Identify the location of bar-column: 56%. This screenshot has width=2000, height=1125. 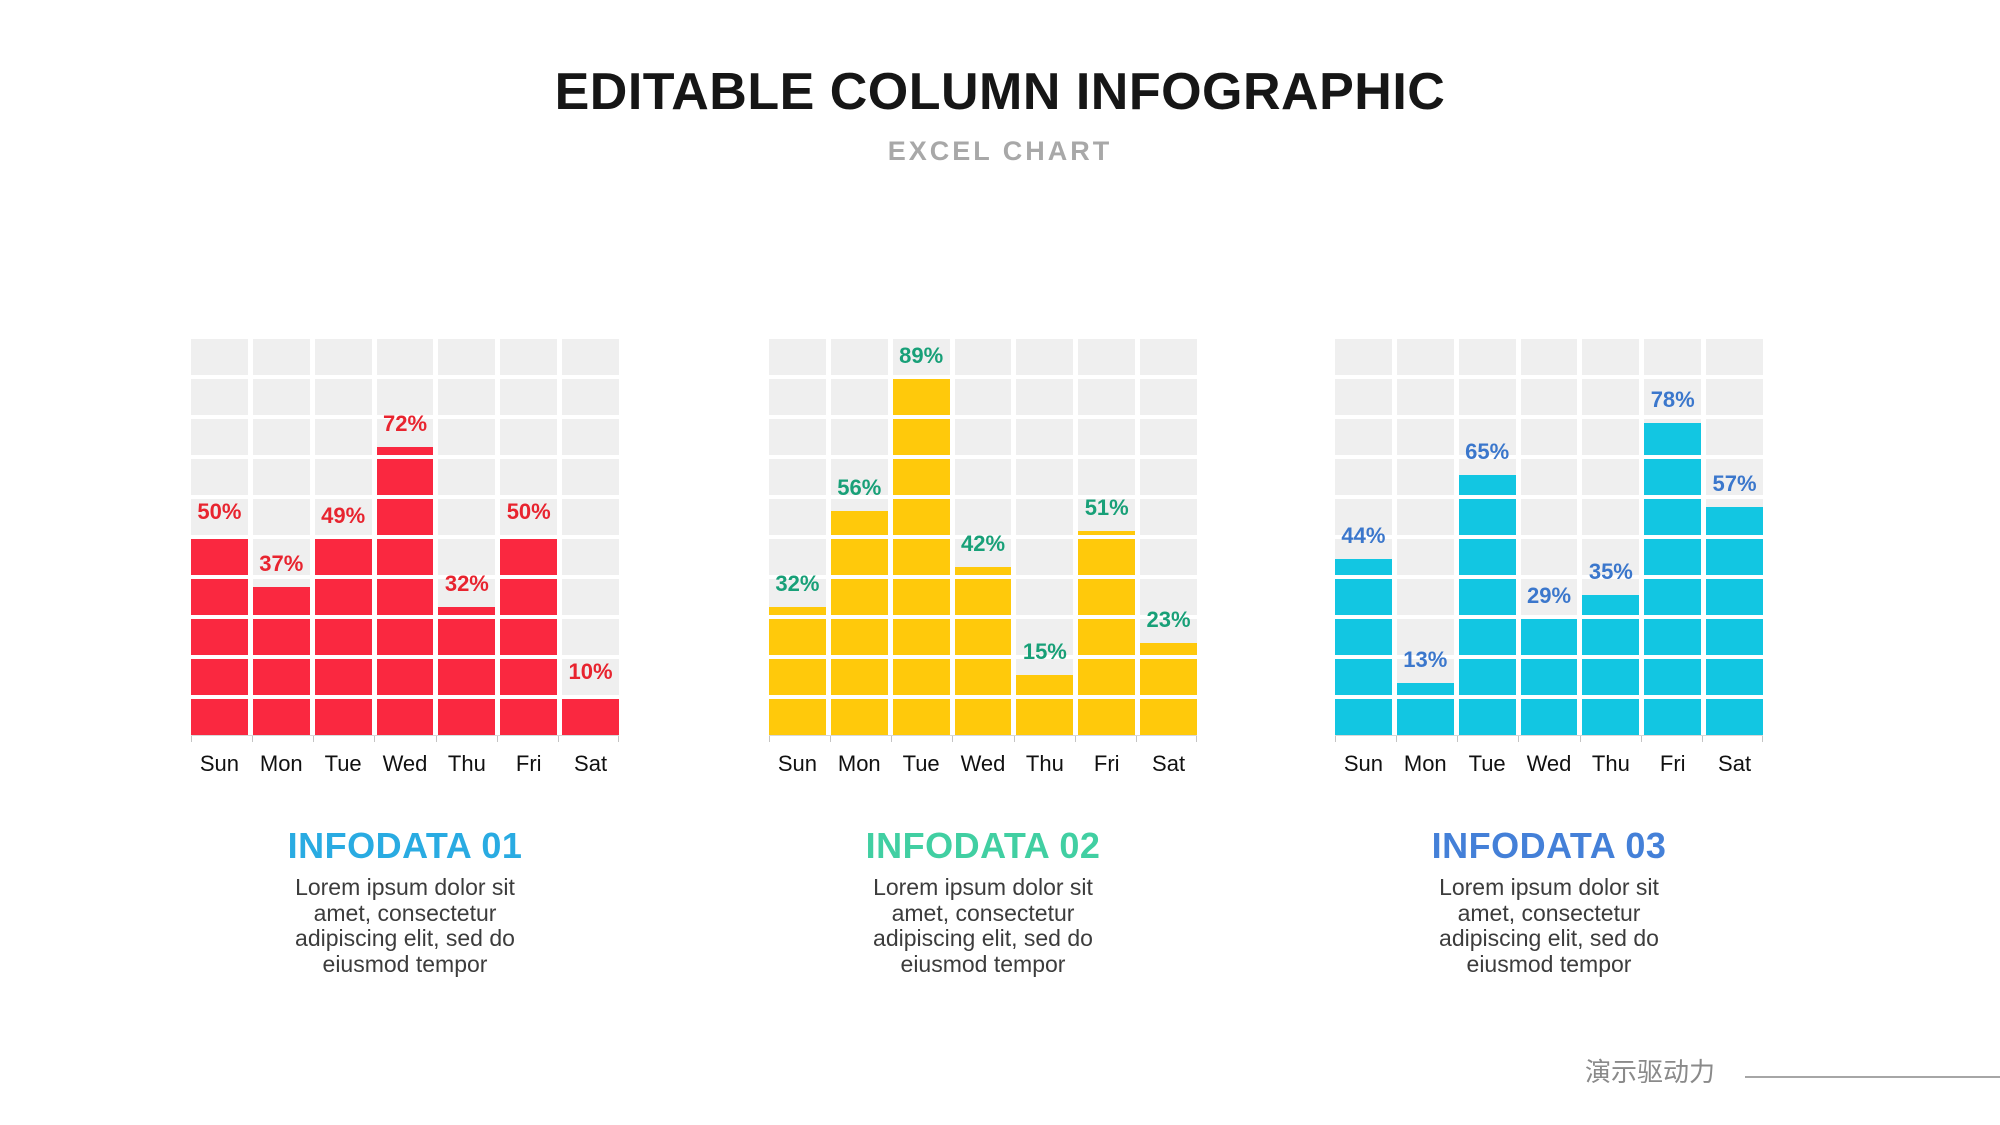
(859, 535).